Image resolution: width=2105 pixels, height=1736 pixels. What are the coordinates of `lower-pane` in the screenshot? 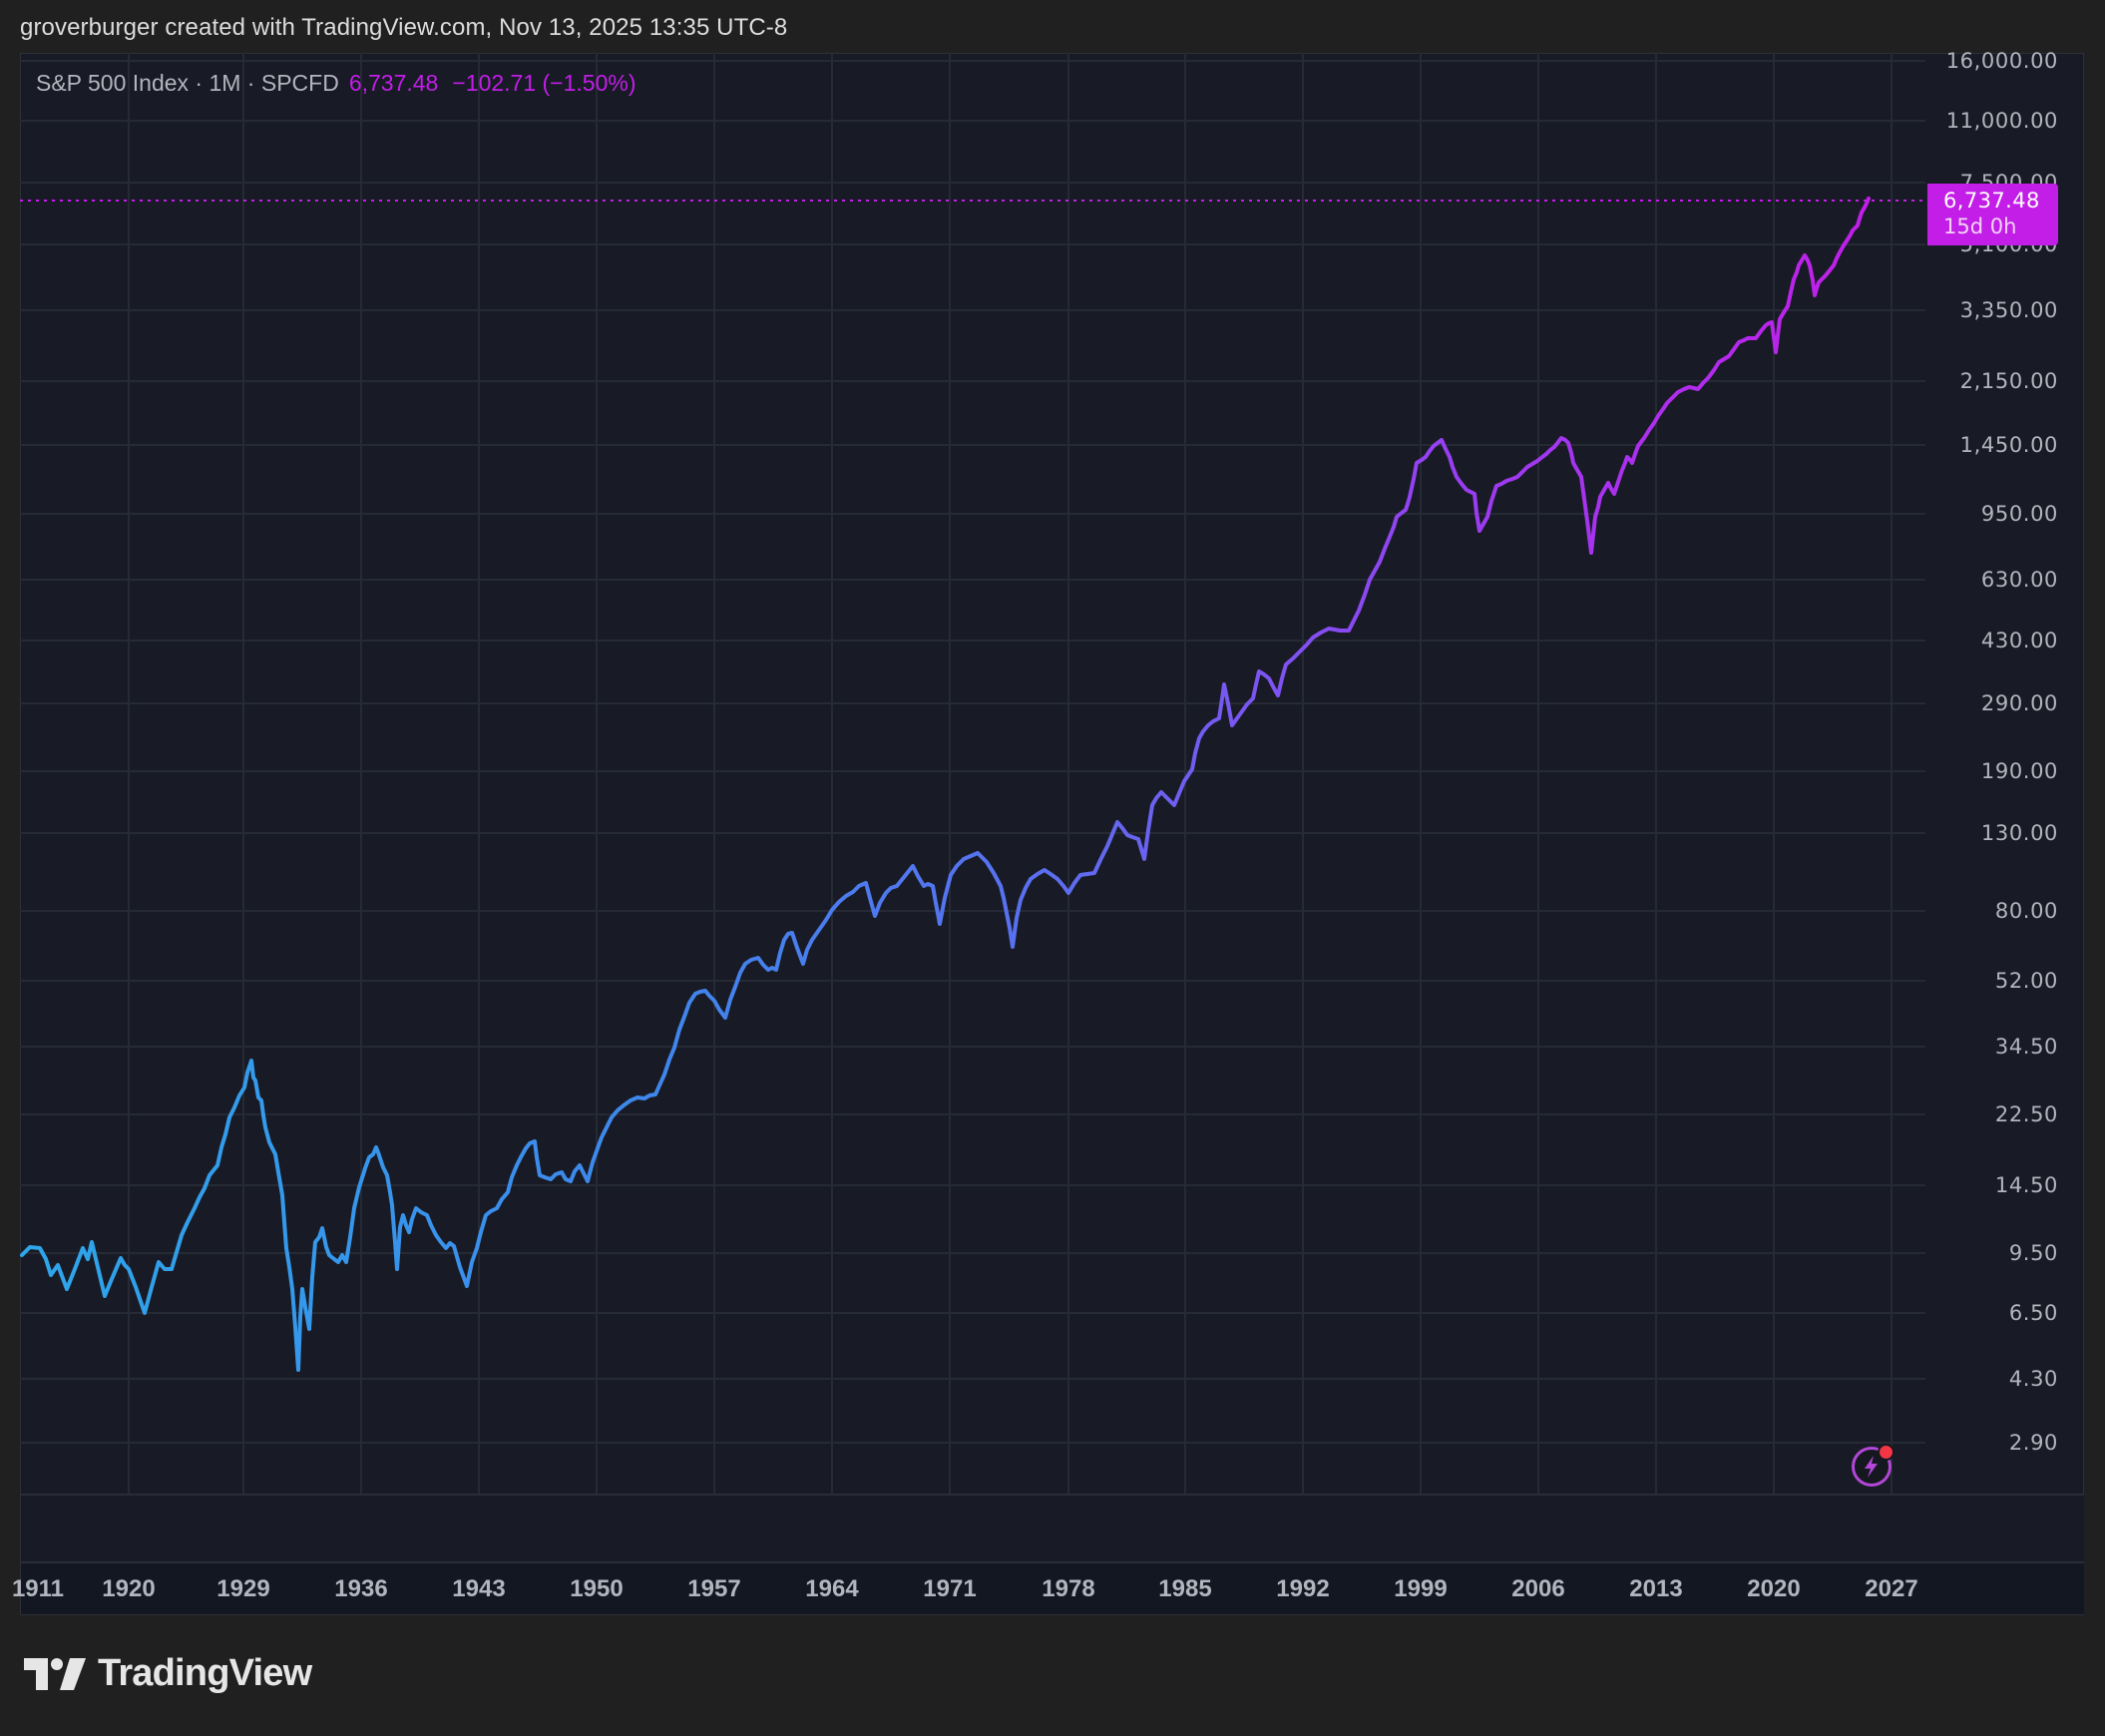 It's located at (1052, 1527).